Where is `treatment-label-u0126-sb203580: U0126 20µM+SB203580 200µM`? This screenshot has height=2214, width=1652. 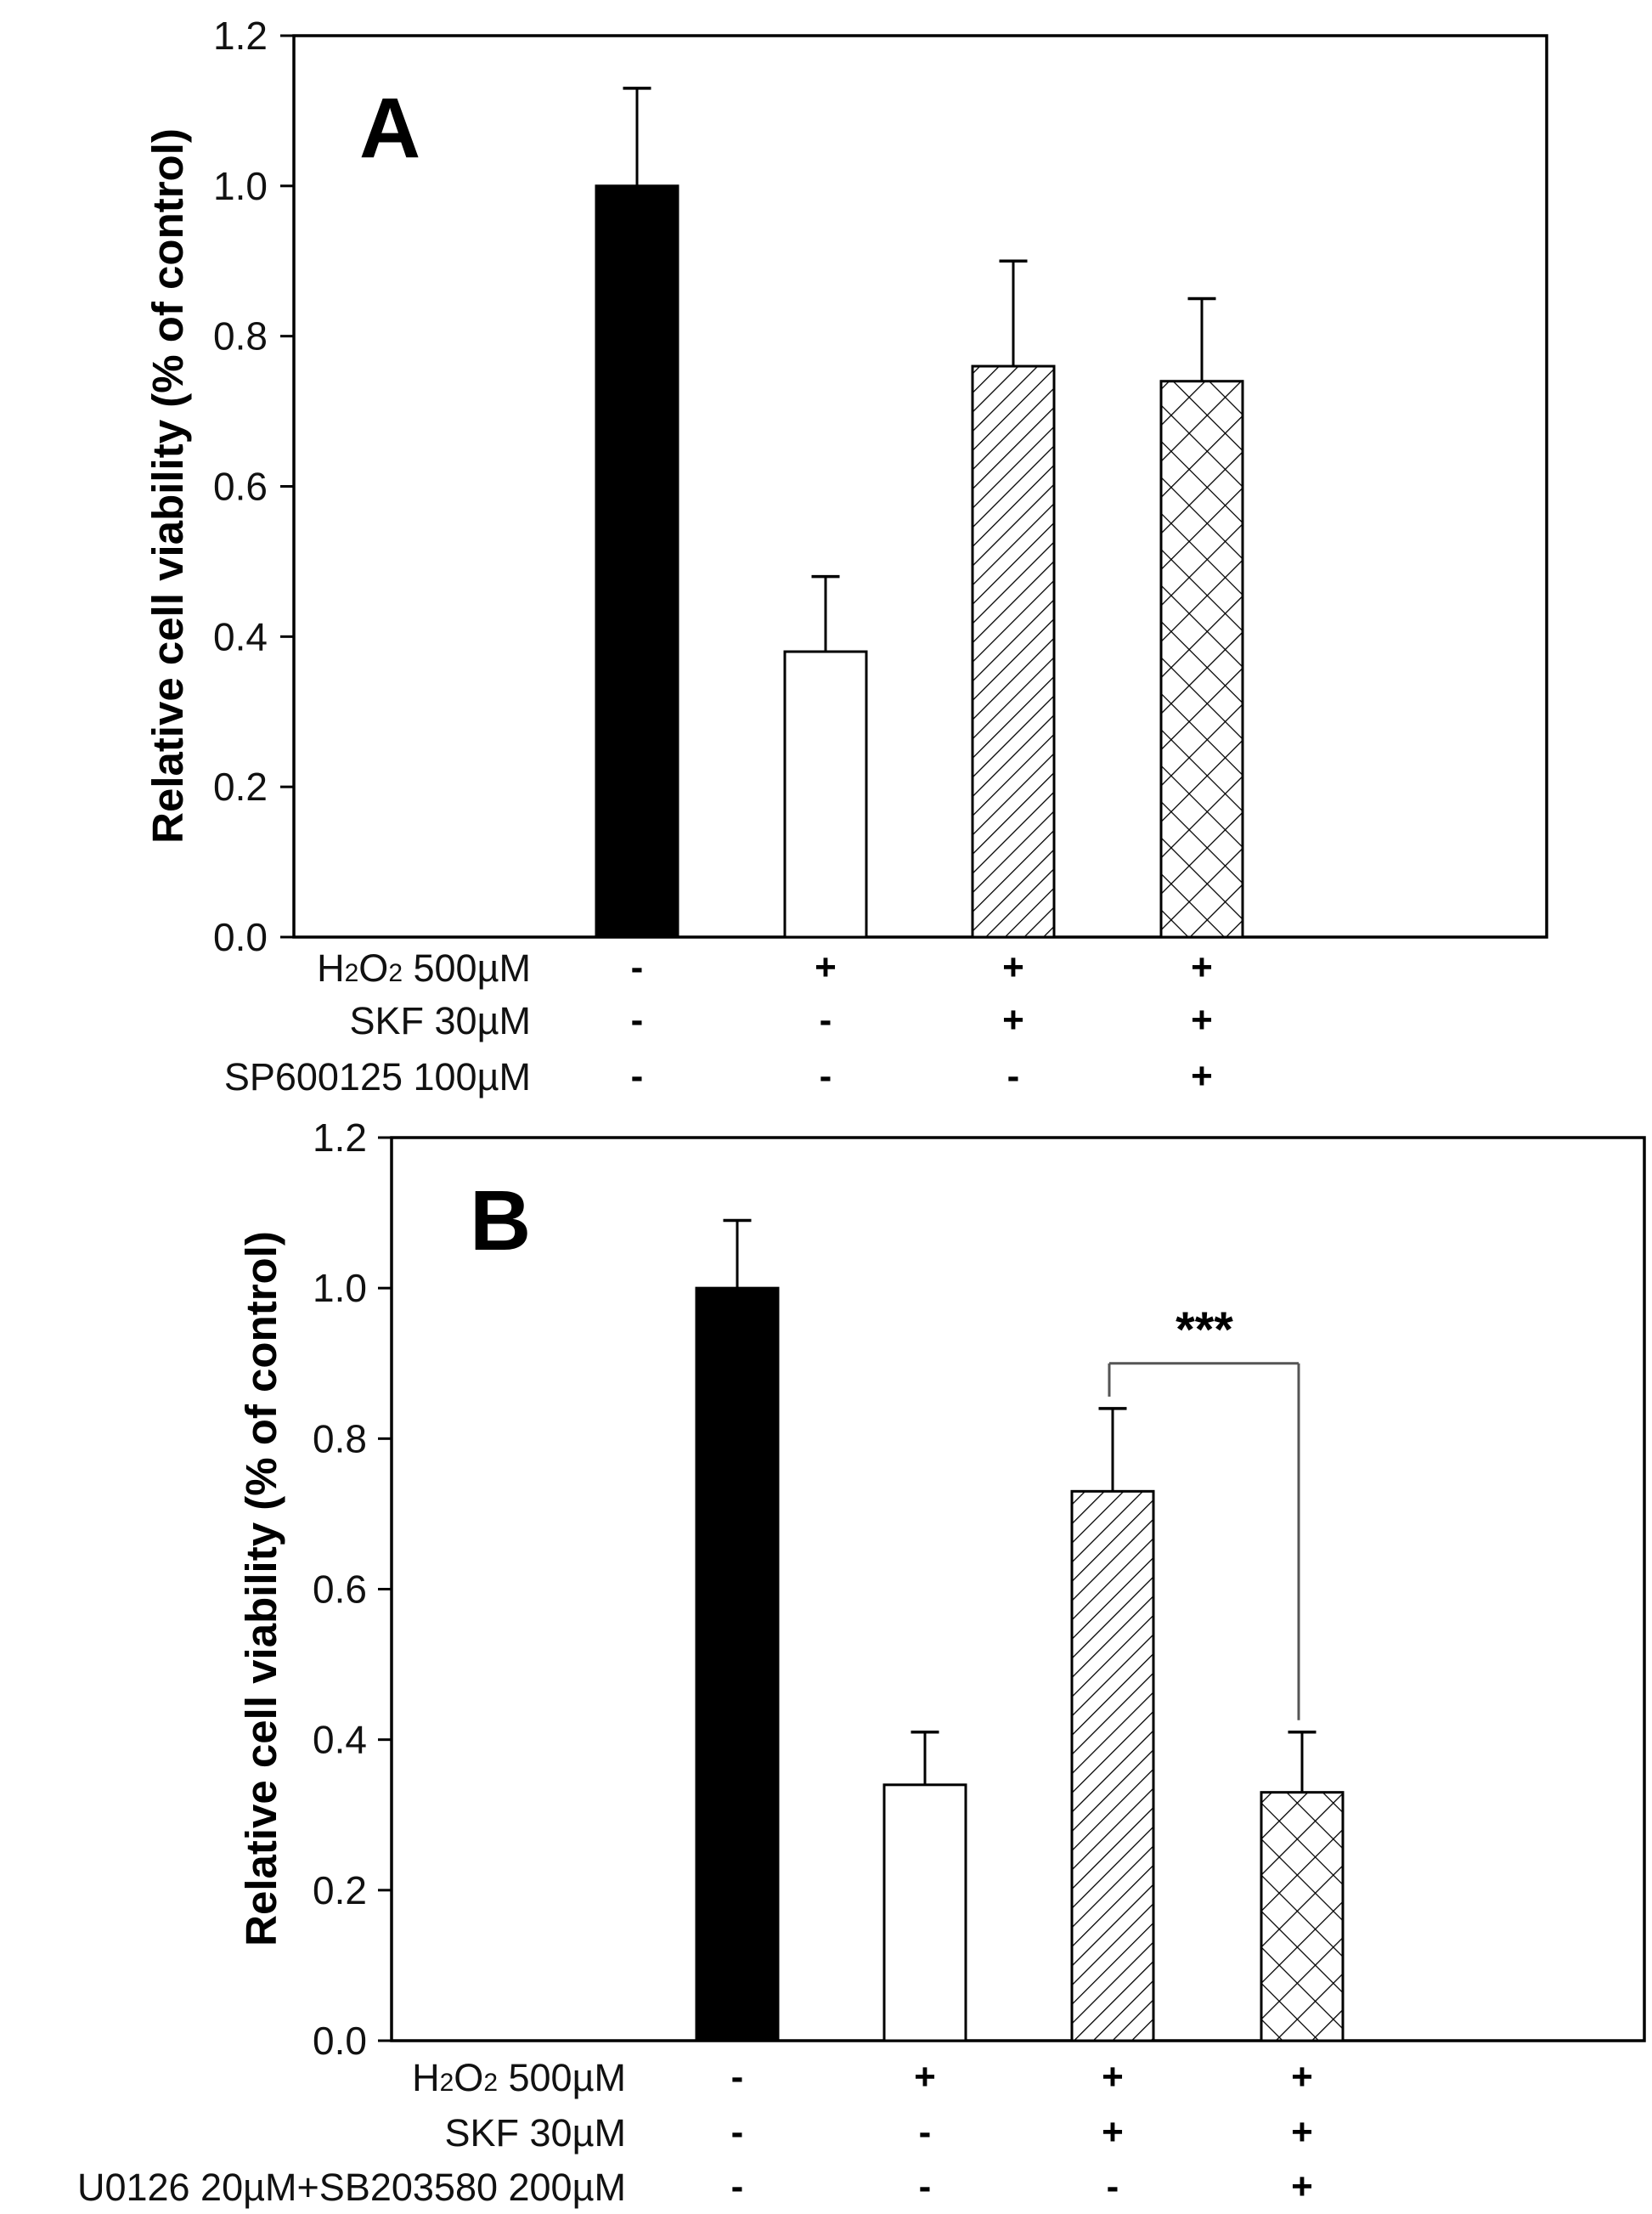
treatment-label-u0126-sb203580: U0126 20µM+SB203580 200µM is located at coordinates (351, 2187).